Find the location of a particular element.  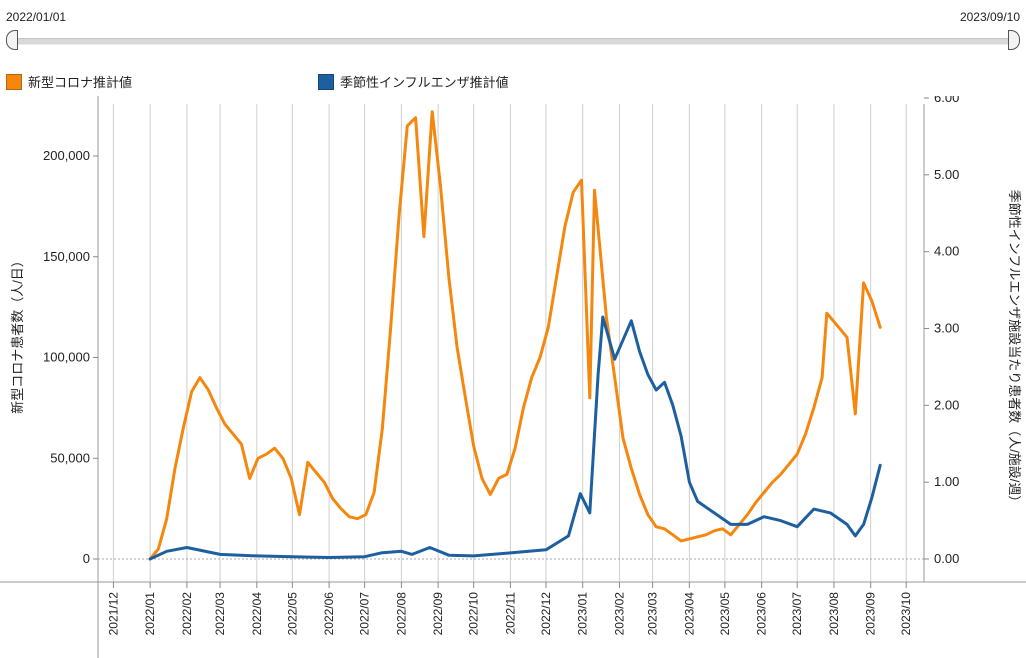

left-tick-label: 100,000 is located at coordinates (66, 357).